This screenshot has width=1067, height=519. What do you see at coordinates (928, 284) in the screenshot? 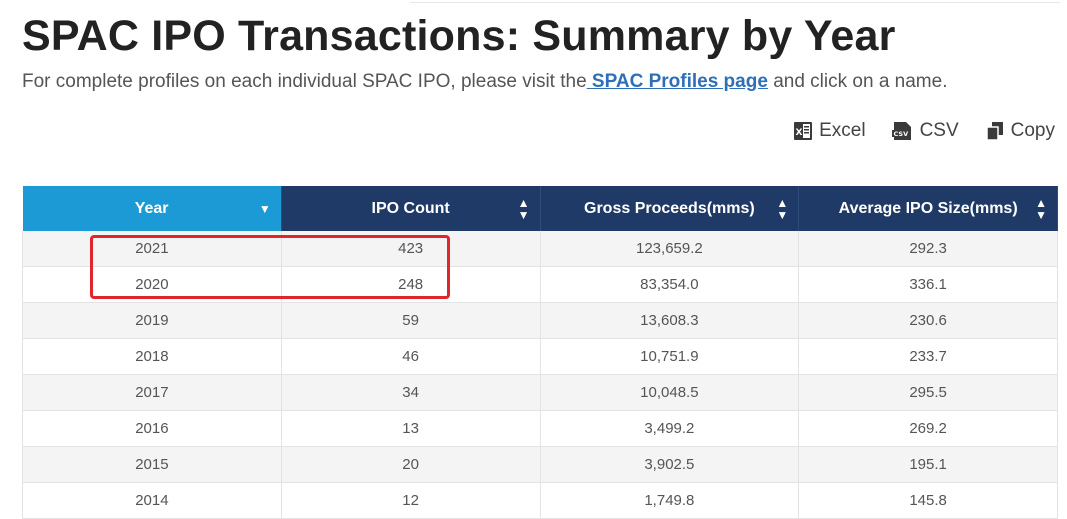
I see `cell-average-ipo-size: 336.1` at bounding box center [928, 284].